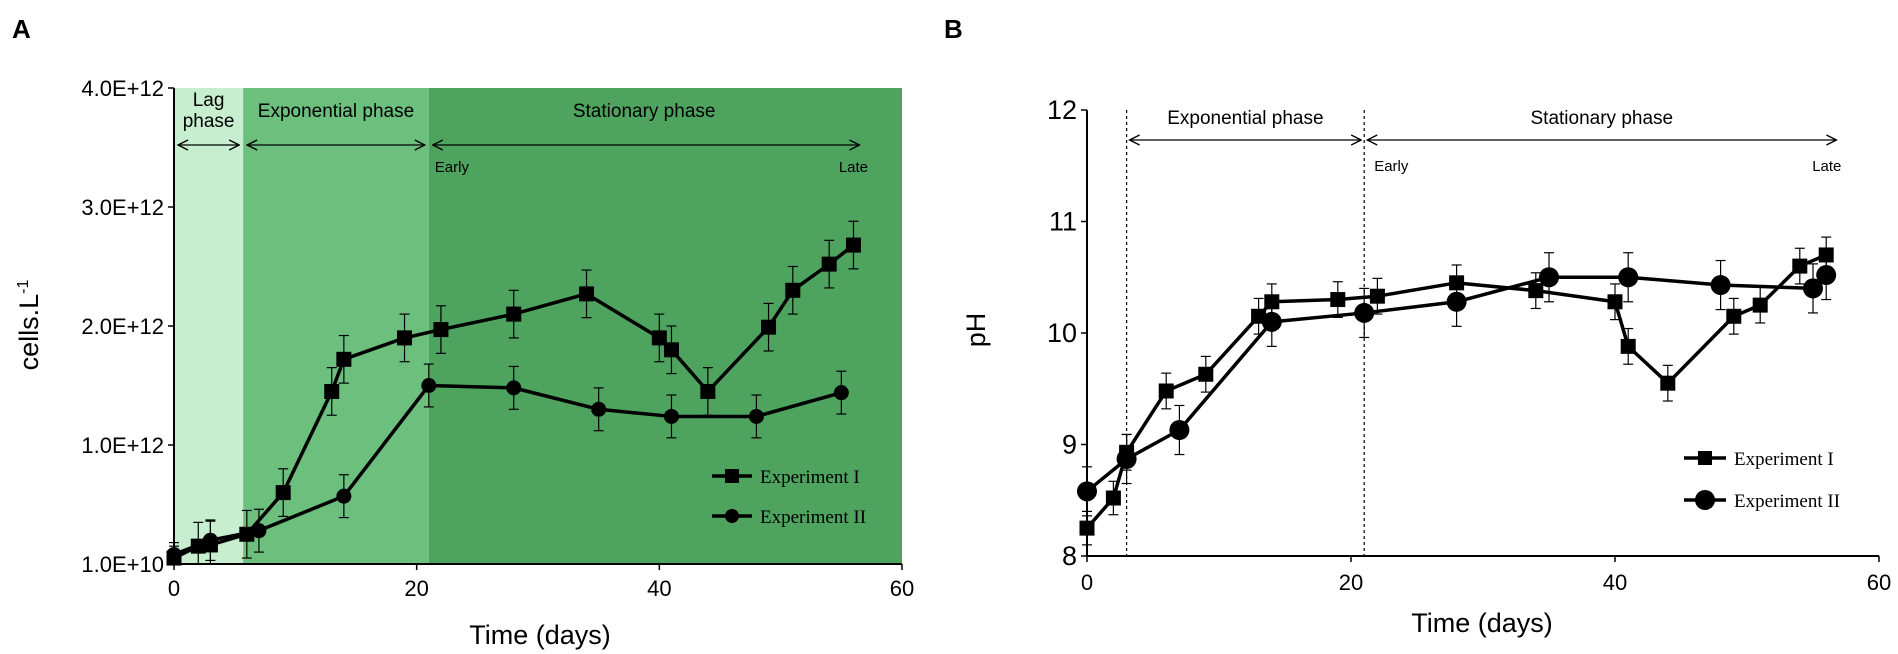 The width and height of the screenshot is (1898, 654). I want to click on y-axis-title: cells.L-1, so click(29, 325).